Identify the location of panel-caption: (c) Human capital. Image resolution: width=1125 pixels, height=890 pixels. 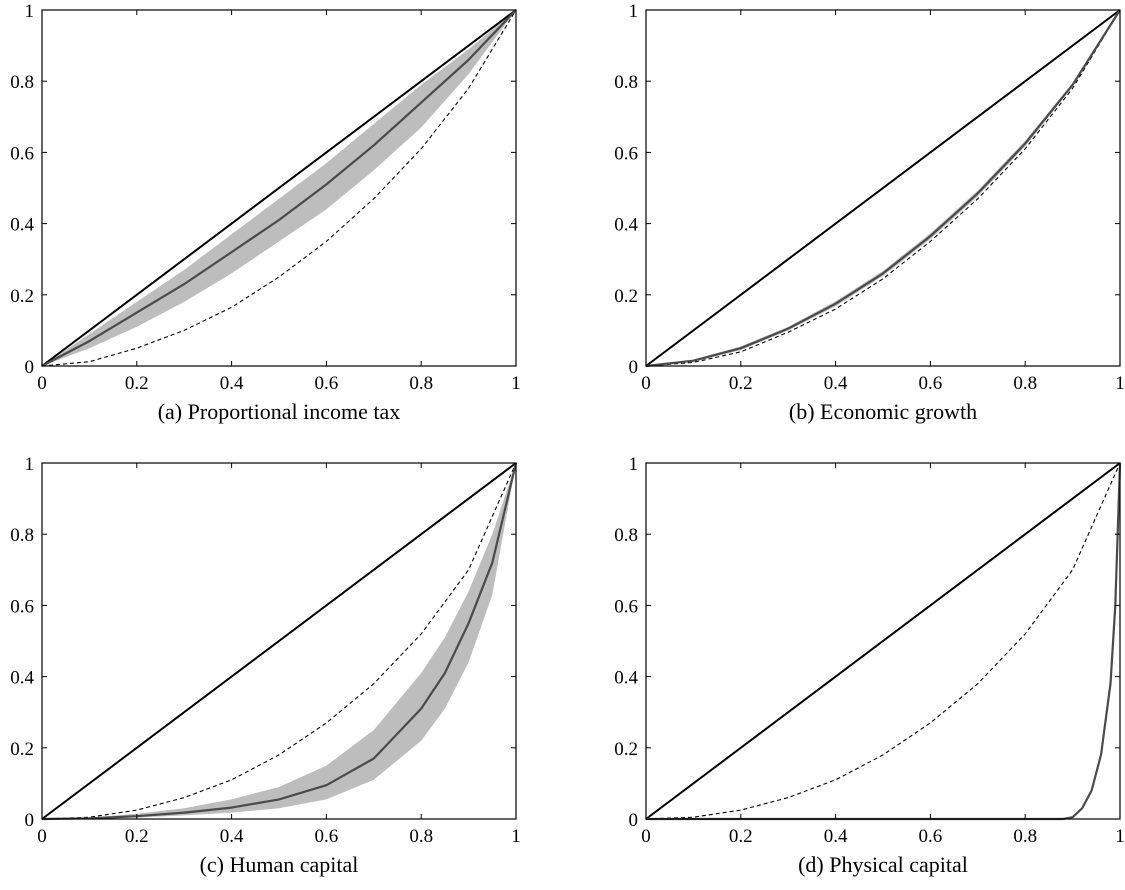
(279, 864).